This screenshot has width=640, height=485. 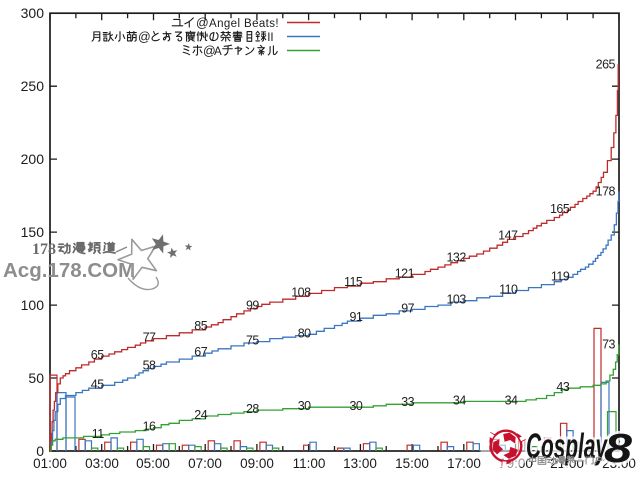 I want to click on svg-text: 103, so click(x=456, y=300).